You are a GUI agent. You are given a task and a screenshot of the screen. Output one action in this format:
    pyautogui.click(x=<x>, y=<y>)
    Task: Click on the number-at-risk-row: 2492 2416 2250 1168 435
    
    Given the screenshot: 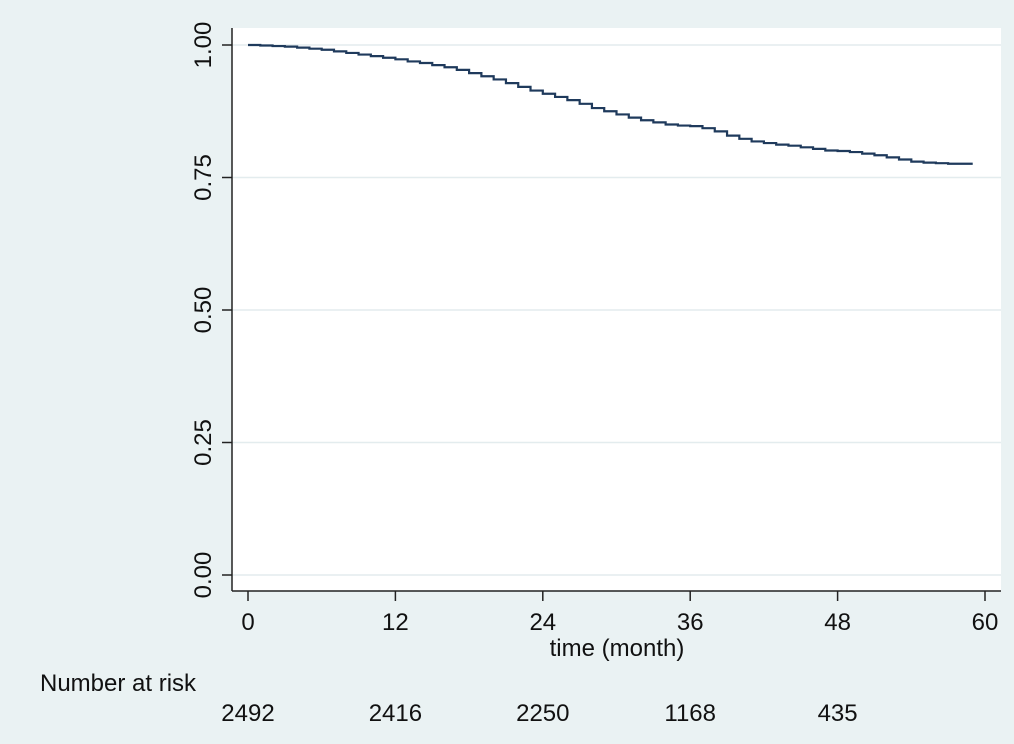 What is the action you would take?
    pyautogui.click(x=539, y=713)
    